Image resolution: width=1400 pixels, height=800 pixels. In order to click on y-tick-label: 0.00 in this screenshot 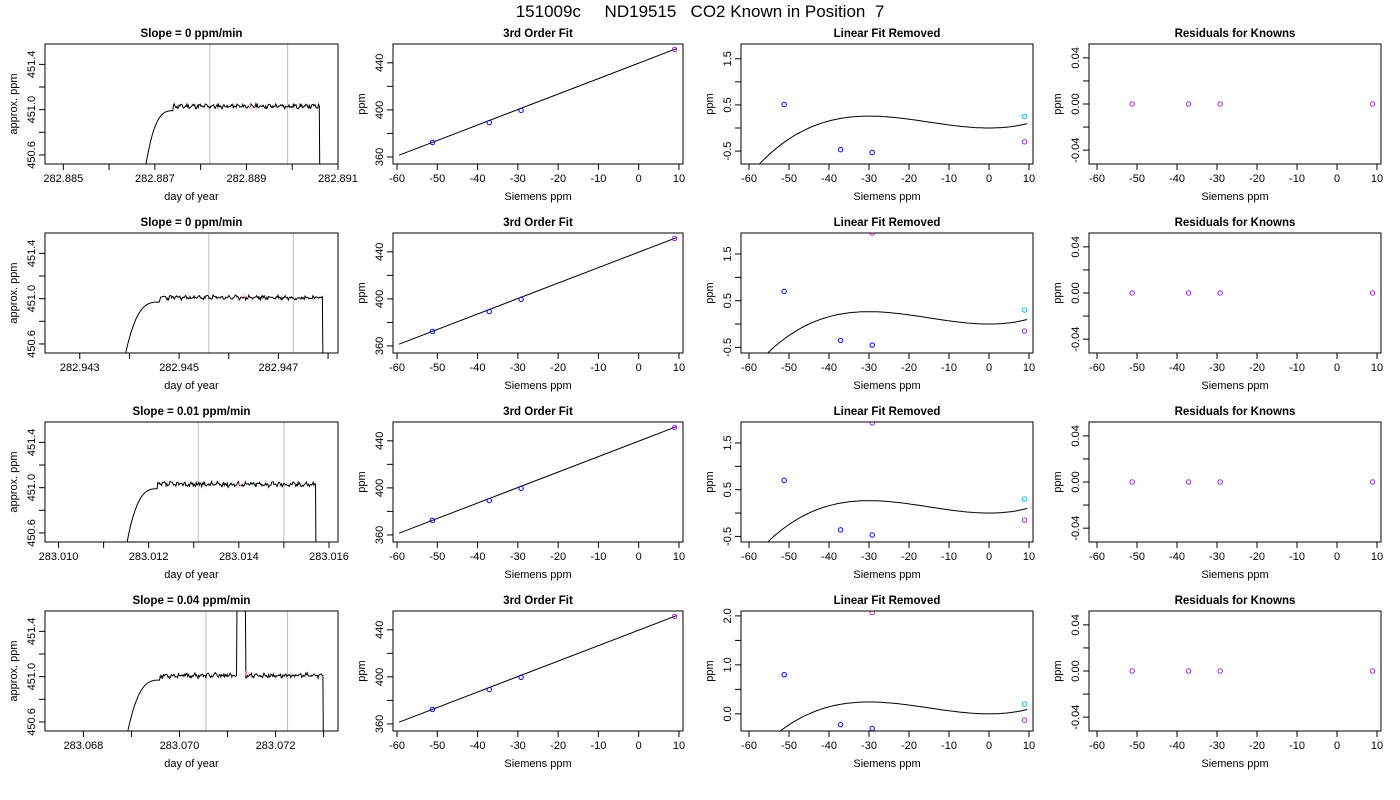, I will do `click(1076, 481)`.